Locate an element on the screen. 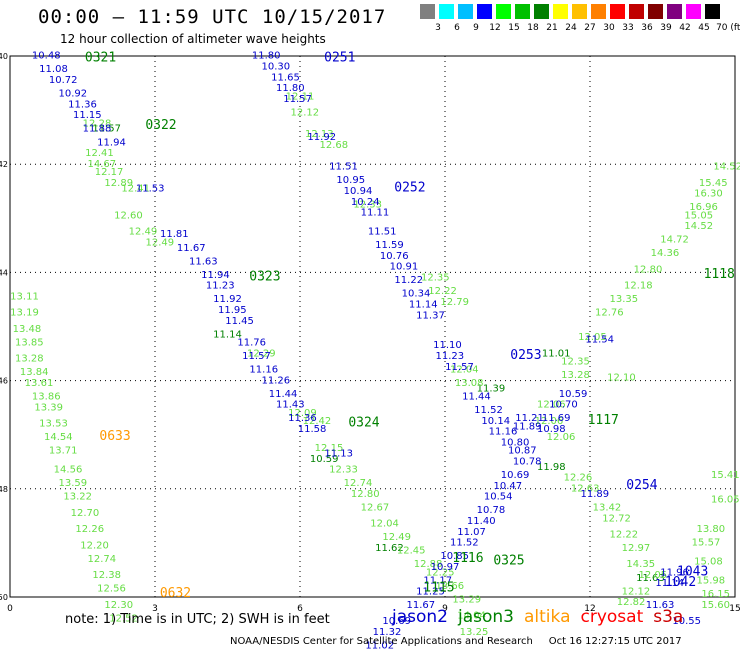 Image resolution: width=740 pixels, height=650 pixels. data-point-label: 14.56 is located at coordinates (68, 470).